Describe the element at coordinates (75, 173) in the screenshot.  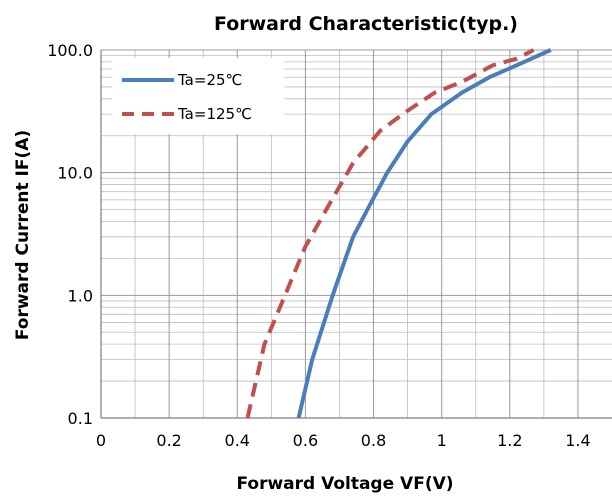
I see `y-tick-label: 10.0` at that location.